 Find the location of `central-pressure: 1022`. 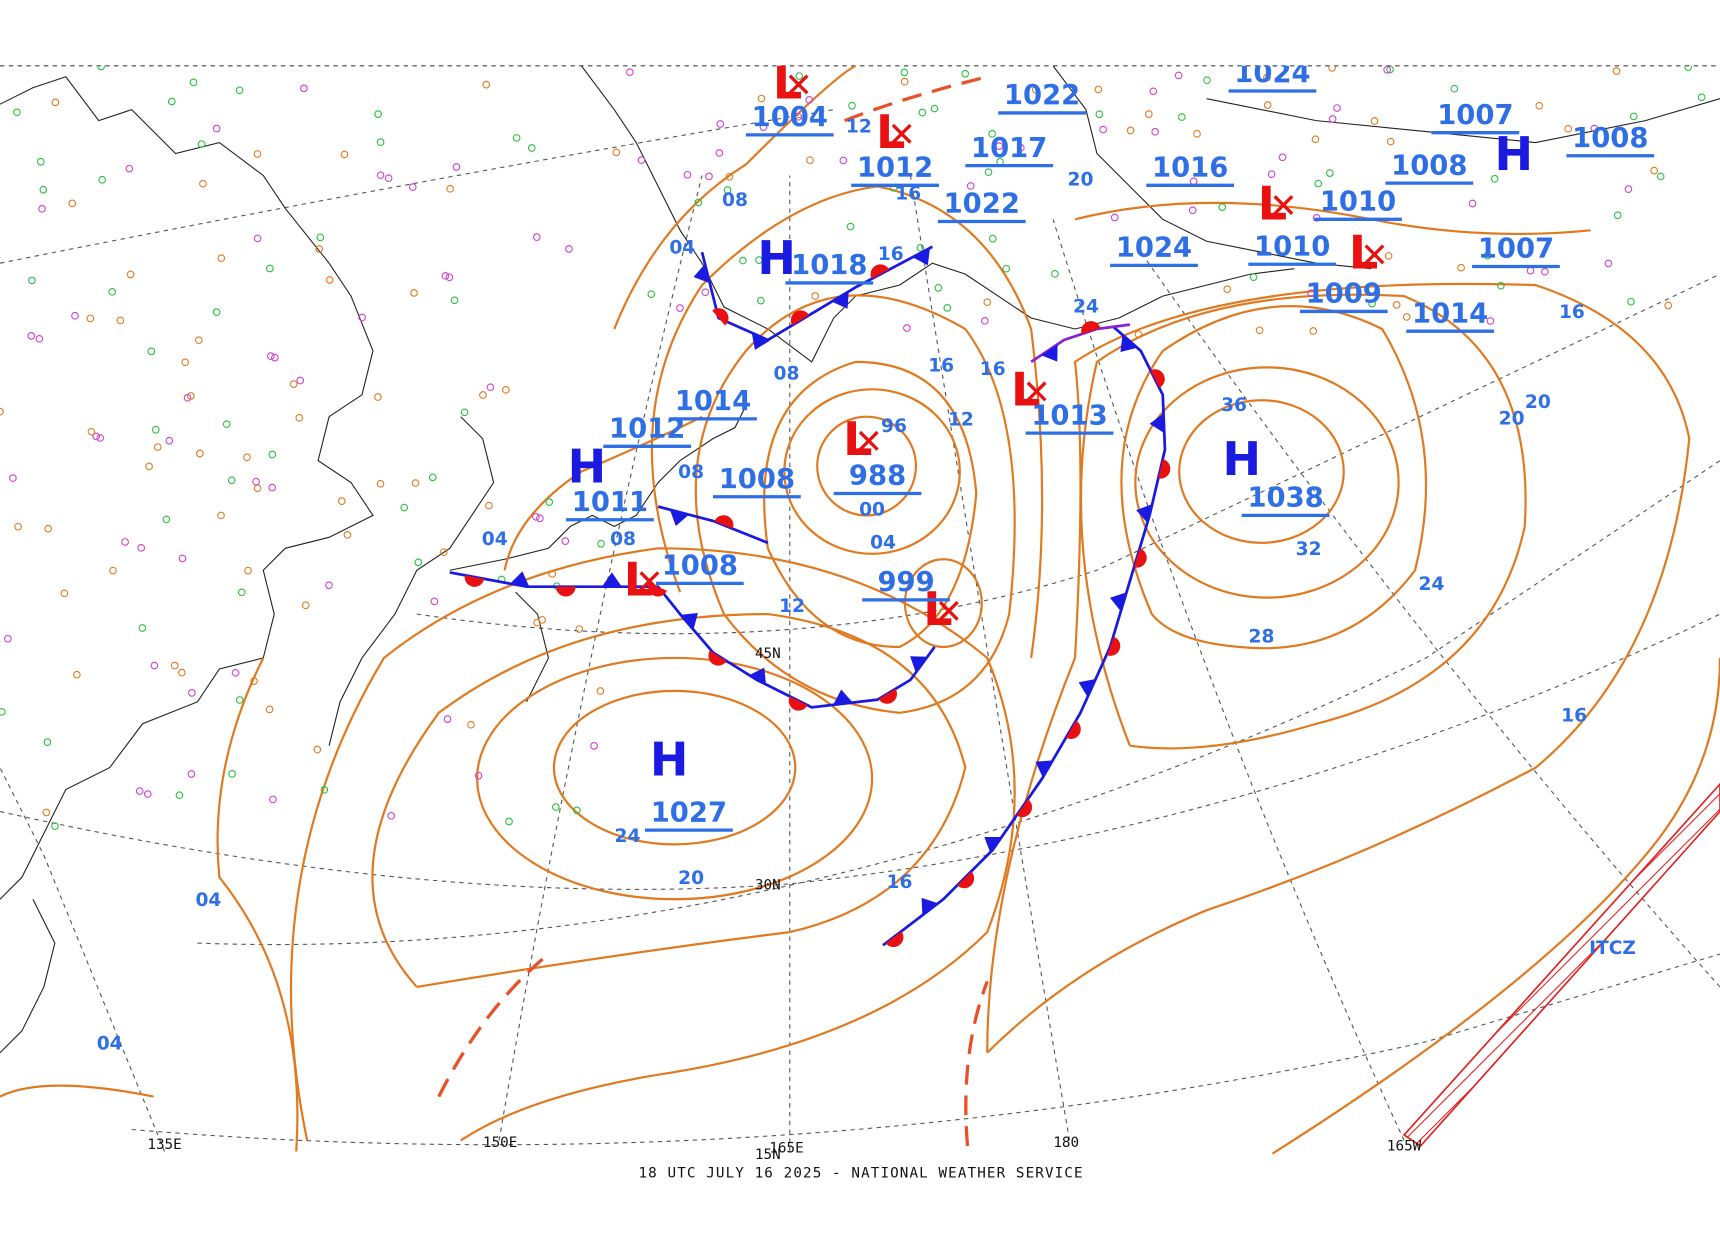

central-pressure: 1022 is located at coordinates (1042, 95).